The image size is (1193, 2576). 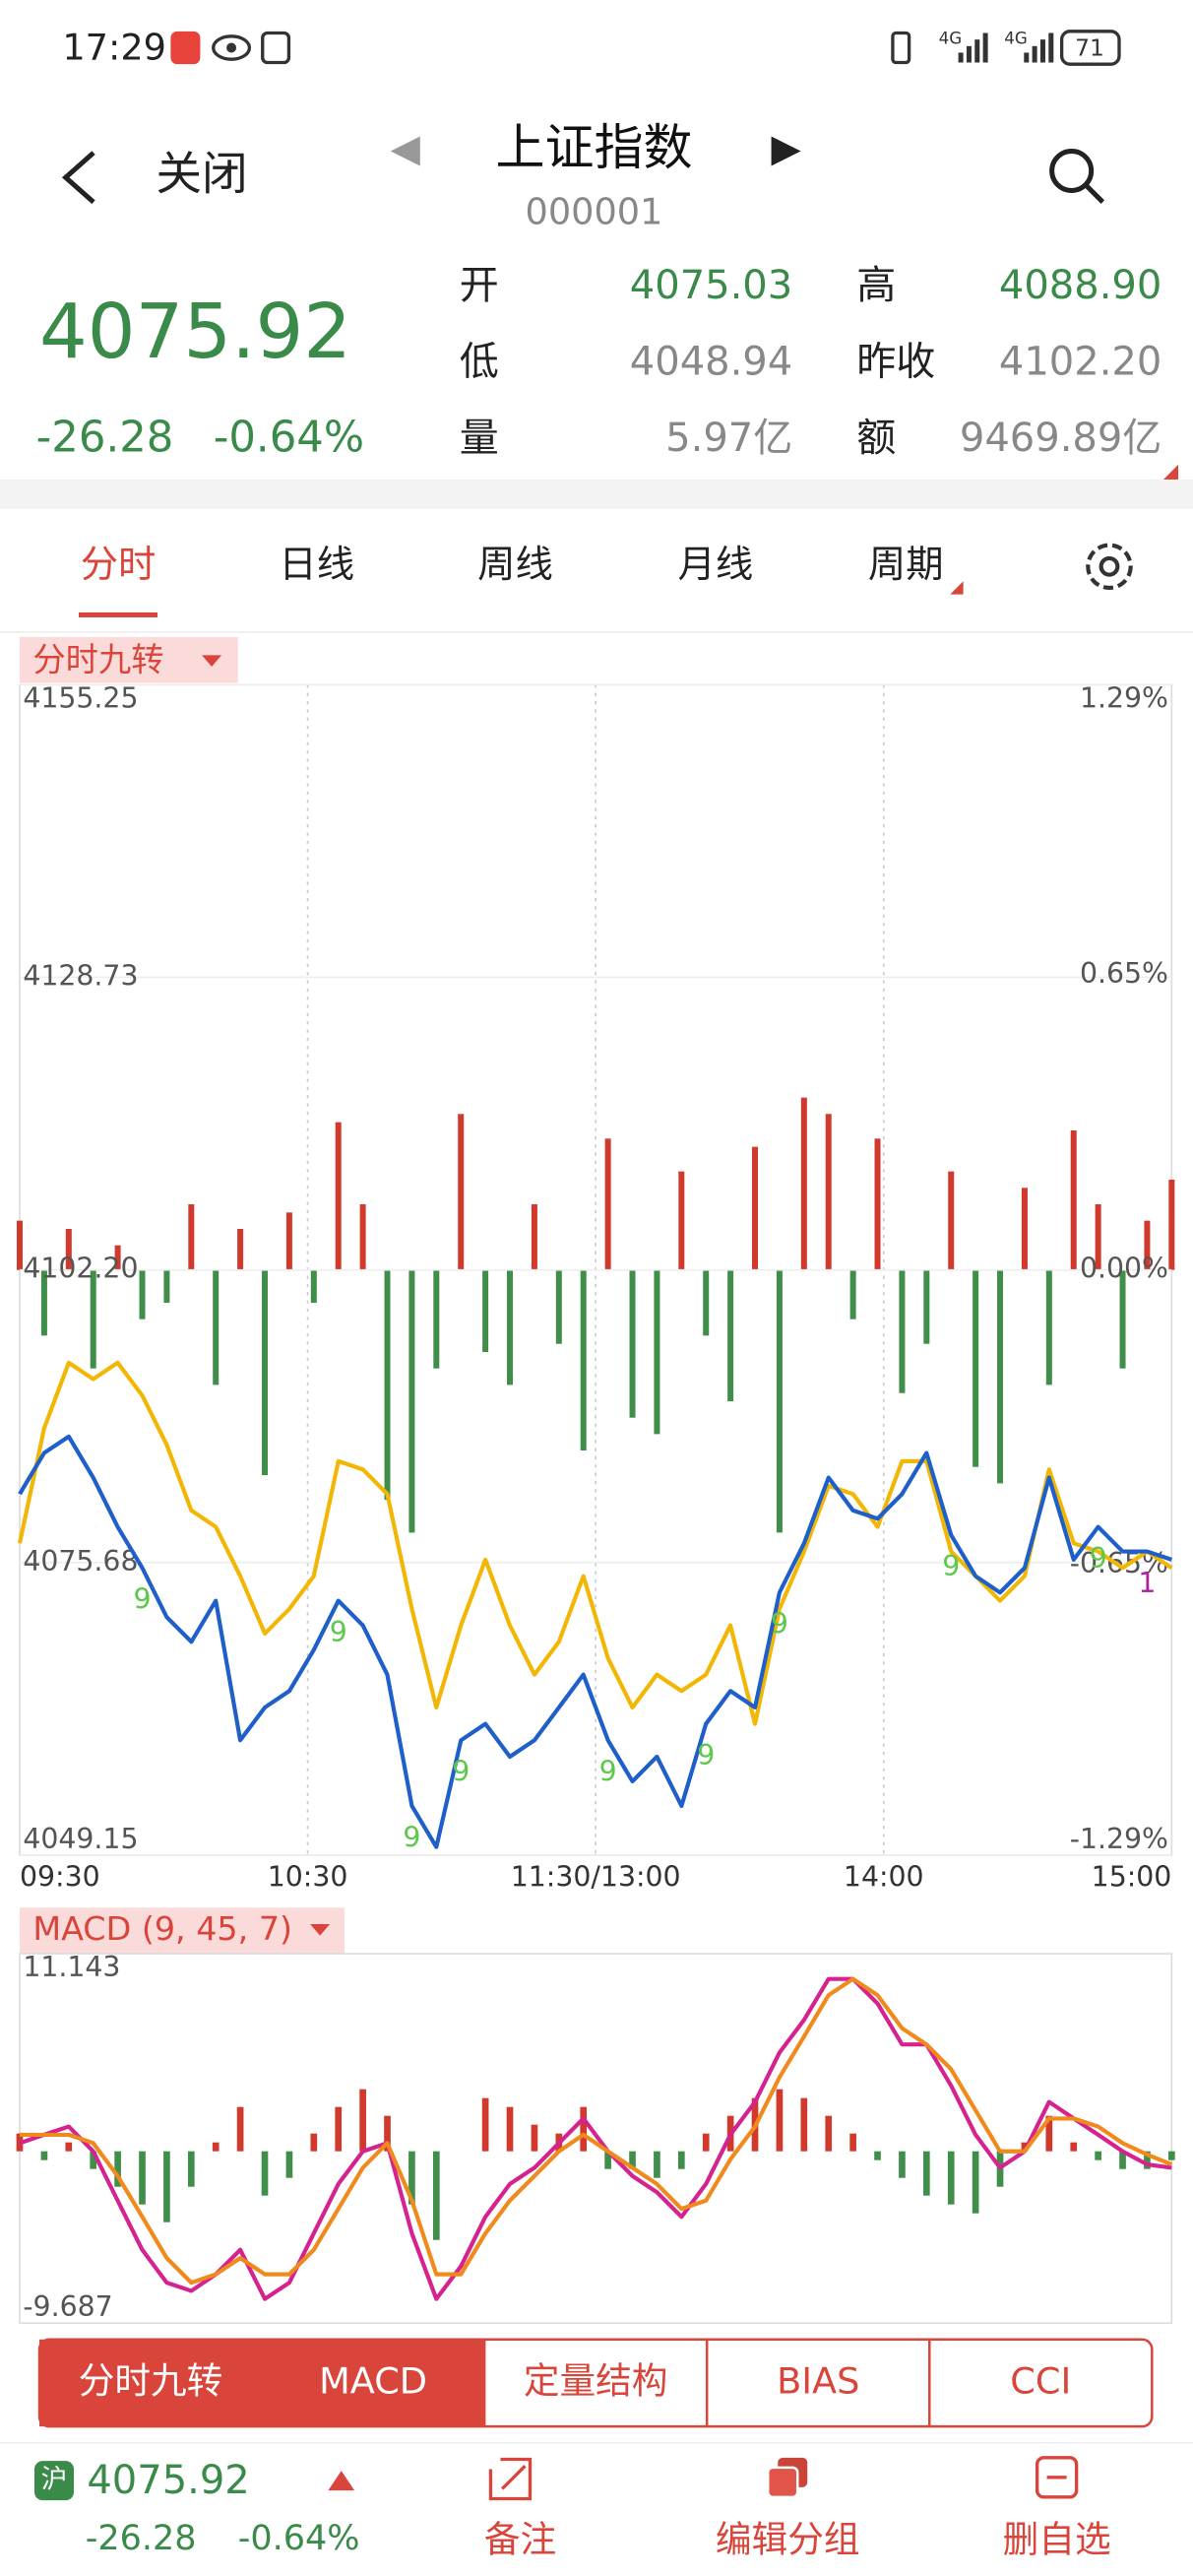 What do you see at coordinates (151, 2380) in the screenshot?
I see `indicator-tab: 分时九转` at bounding box center [151, 2380].